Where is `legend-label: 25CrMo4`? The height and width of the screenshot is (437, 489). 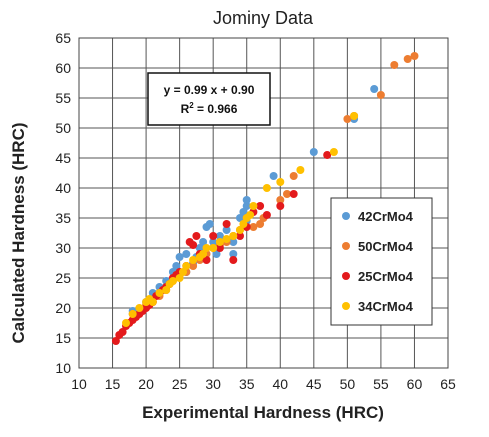 legend-label: 25CrMo4 is located at coordinates (386, 276).